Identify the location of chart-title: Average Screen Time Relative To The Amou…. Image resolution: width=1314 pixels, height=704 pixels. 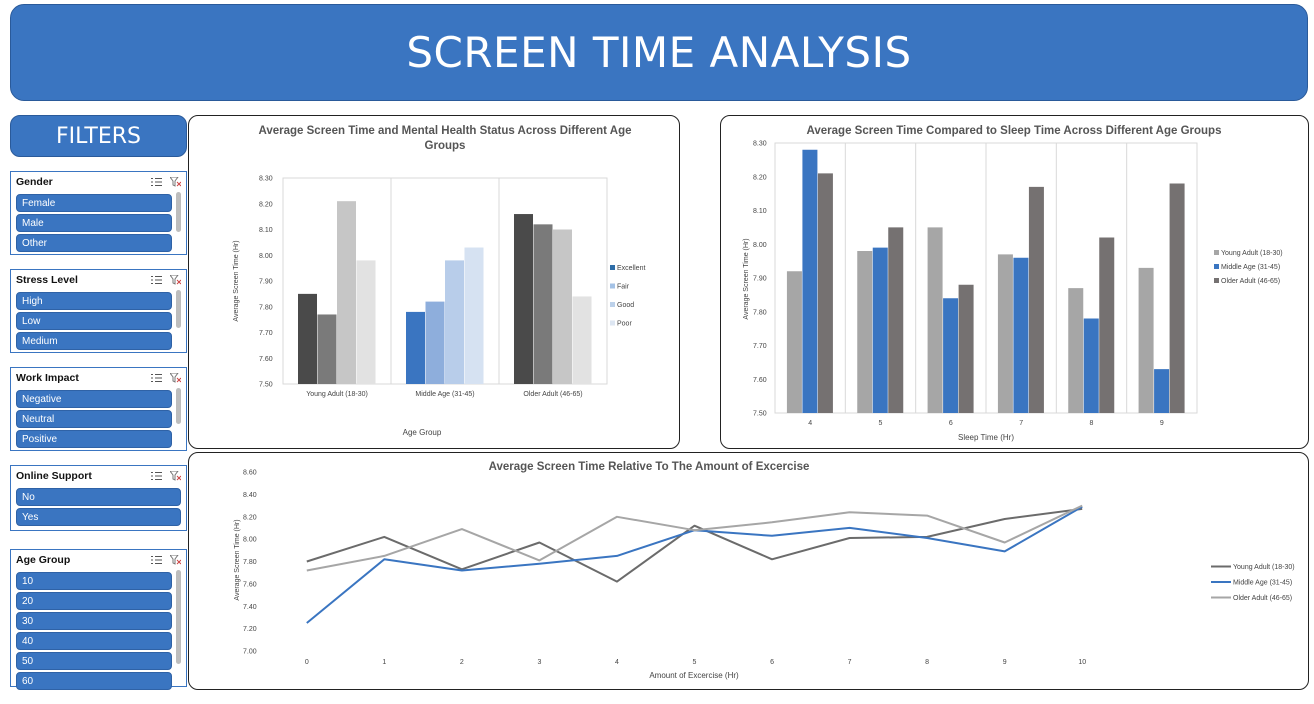
(649, 467).